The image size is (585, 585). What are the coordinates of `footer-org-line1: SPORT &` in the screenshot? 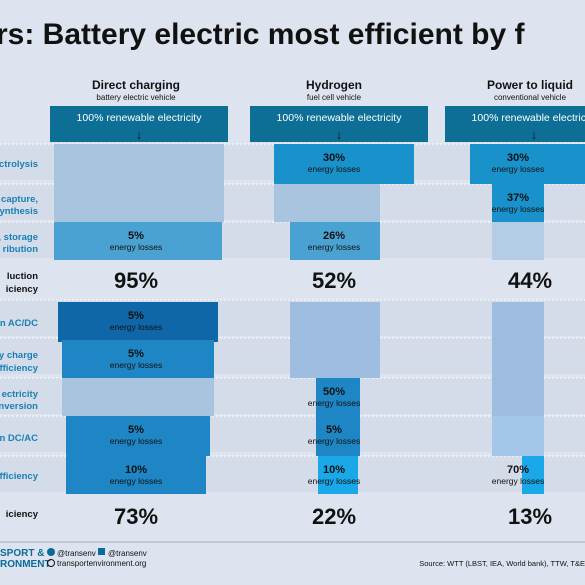 It's located at (22, 553).